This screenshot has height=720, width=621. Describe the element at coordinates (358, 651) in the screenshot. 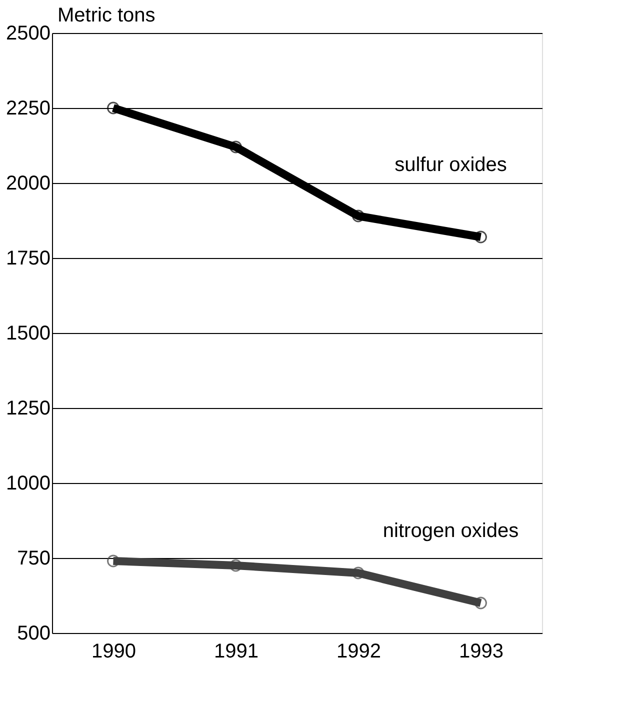

I see `x-tick-label: 1992` at that location.